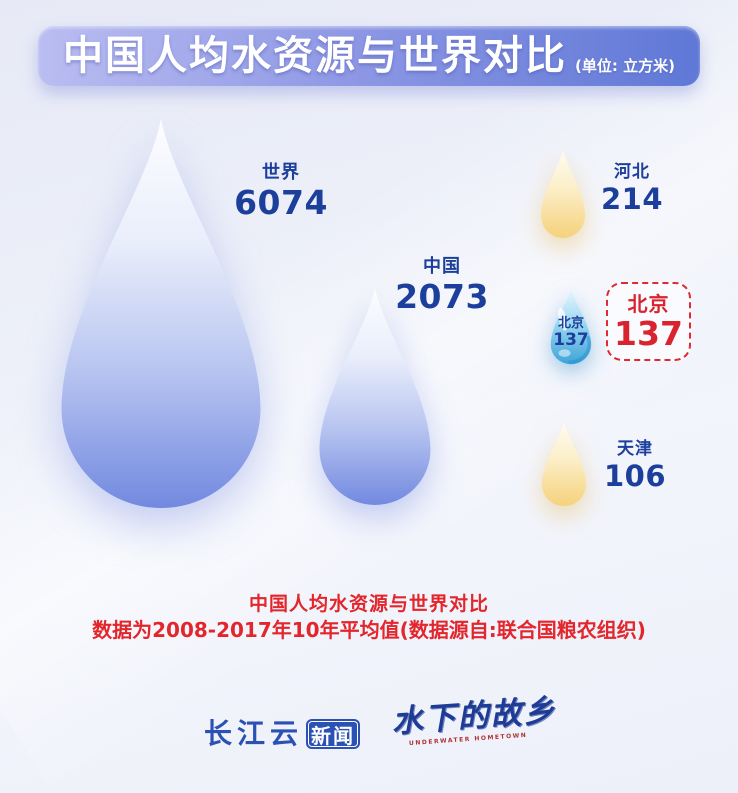  What do you see at coordinates (648, 303) in the screenshot?
I see `beijing-highlight-label: 北京` at bounding box center [648, 303].